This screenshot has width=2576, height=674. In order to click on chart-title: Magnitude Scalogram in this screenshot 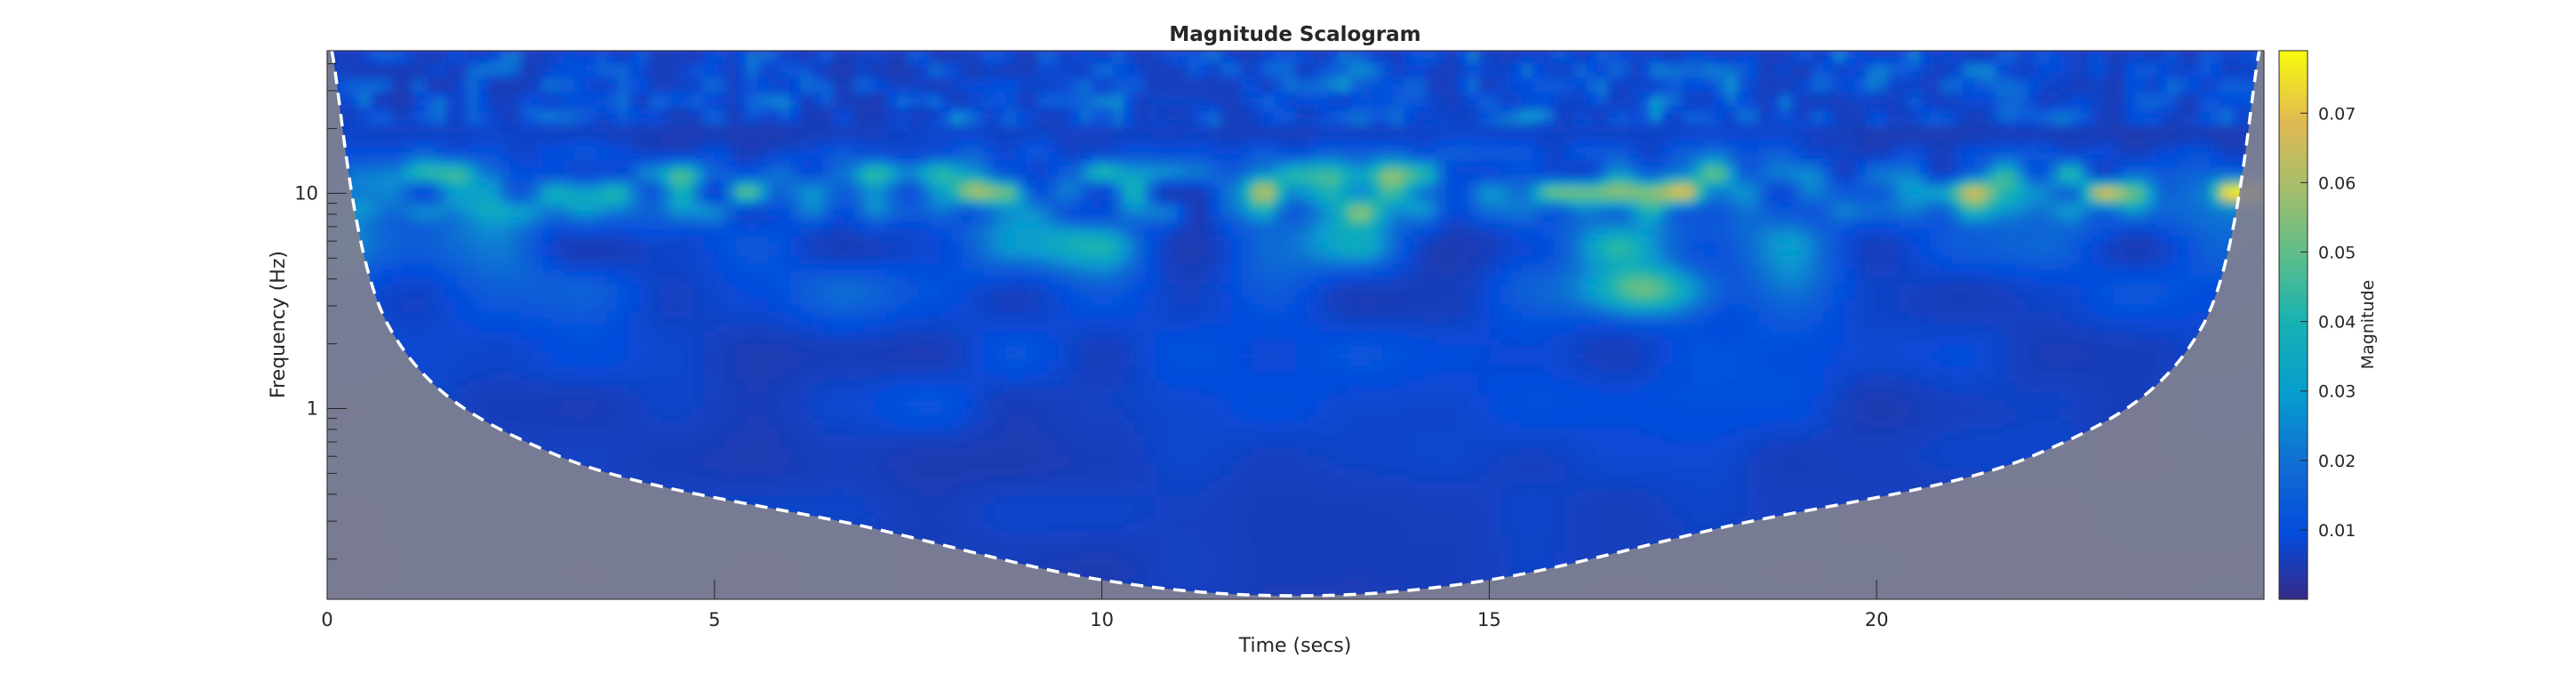, I will do `click(1294, 34)`.